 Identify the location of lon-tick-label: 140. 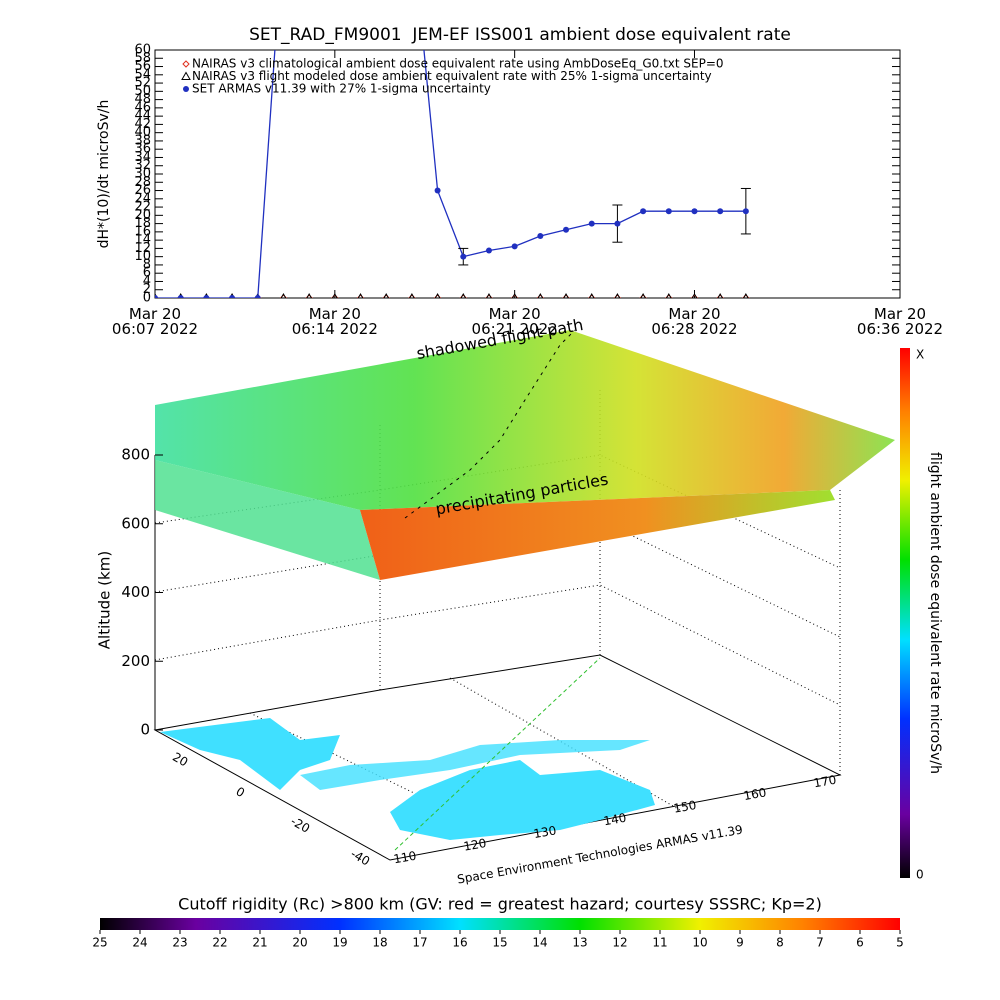
(614, 820).